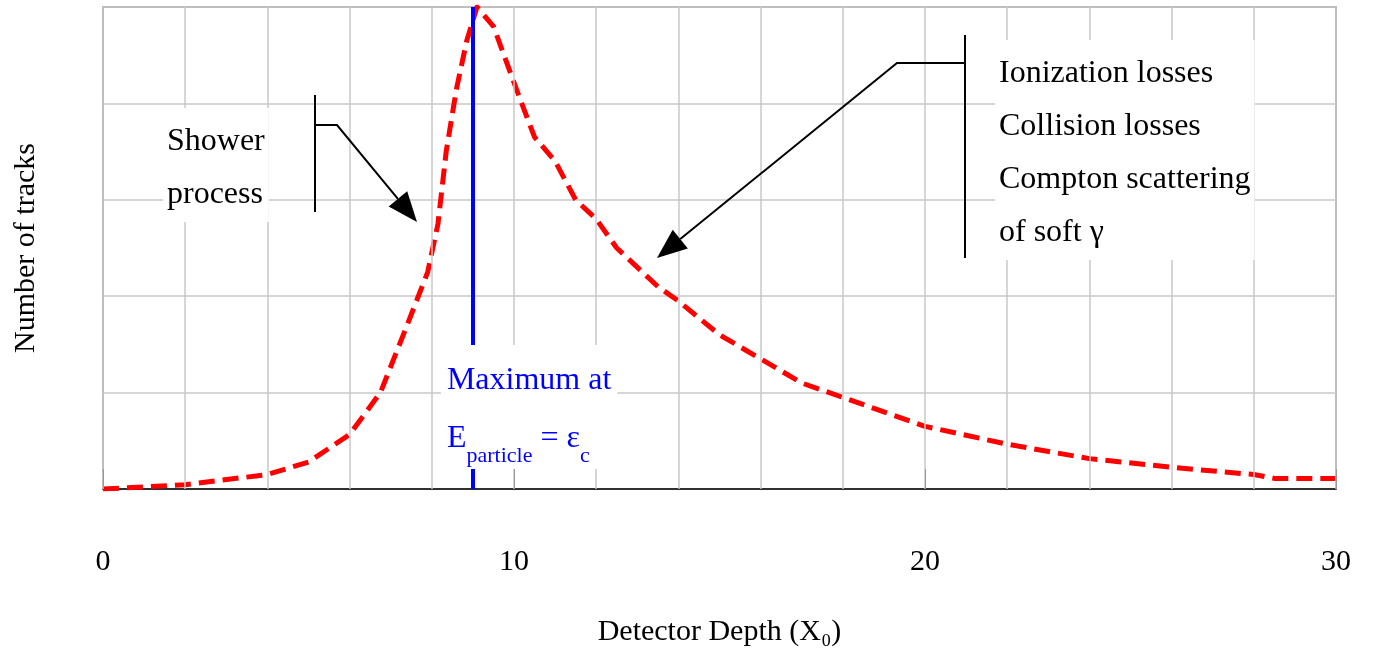 This screenshot has width=1376, height=654. Describe the element at coordinates (719, 629) in the screenshot. I see `x-axis-title: Detector Depth (X₀)` at that location.